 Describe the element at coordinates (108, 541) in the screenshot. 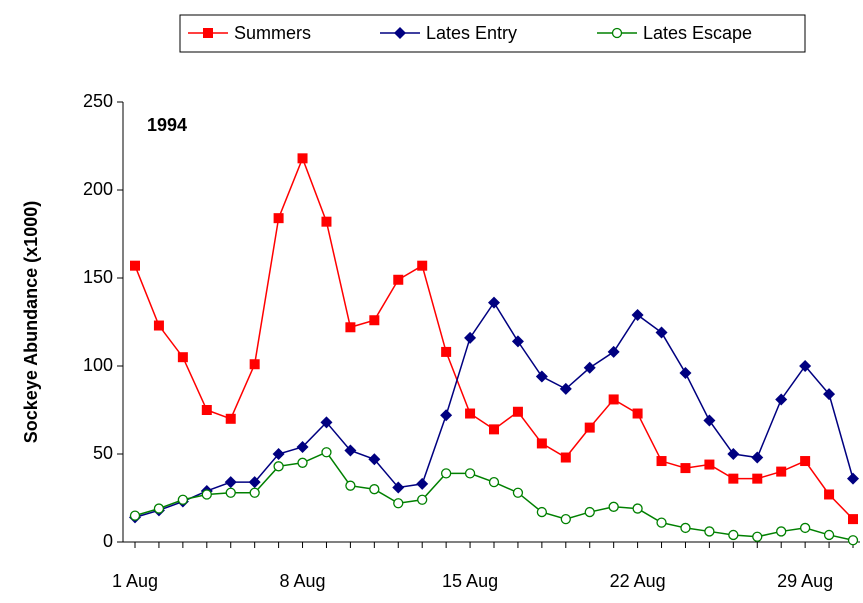

I see `y-tick-label: 0` at that location.